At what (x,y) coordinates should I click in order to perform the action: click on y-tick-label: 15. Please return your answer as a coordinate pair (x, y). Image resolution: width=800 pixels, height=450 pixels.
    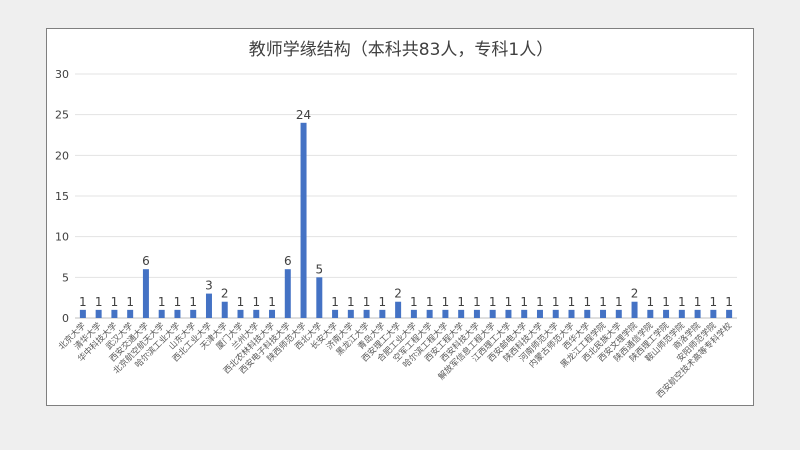
    Looking at the image, I should click on (62, 196).